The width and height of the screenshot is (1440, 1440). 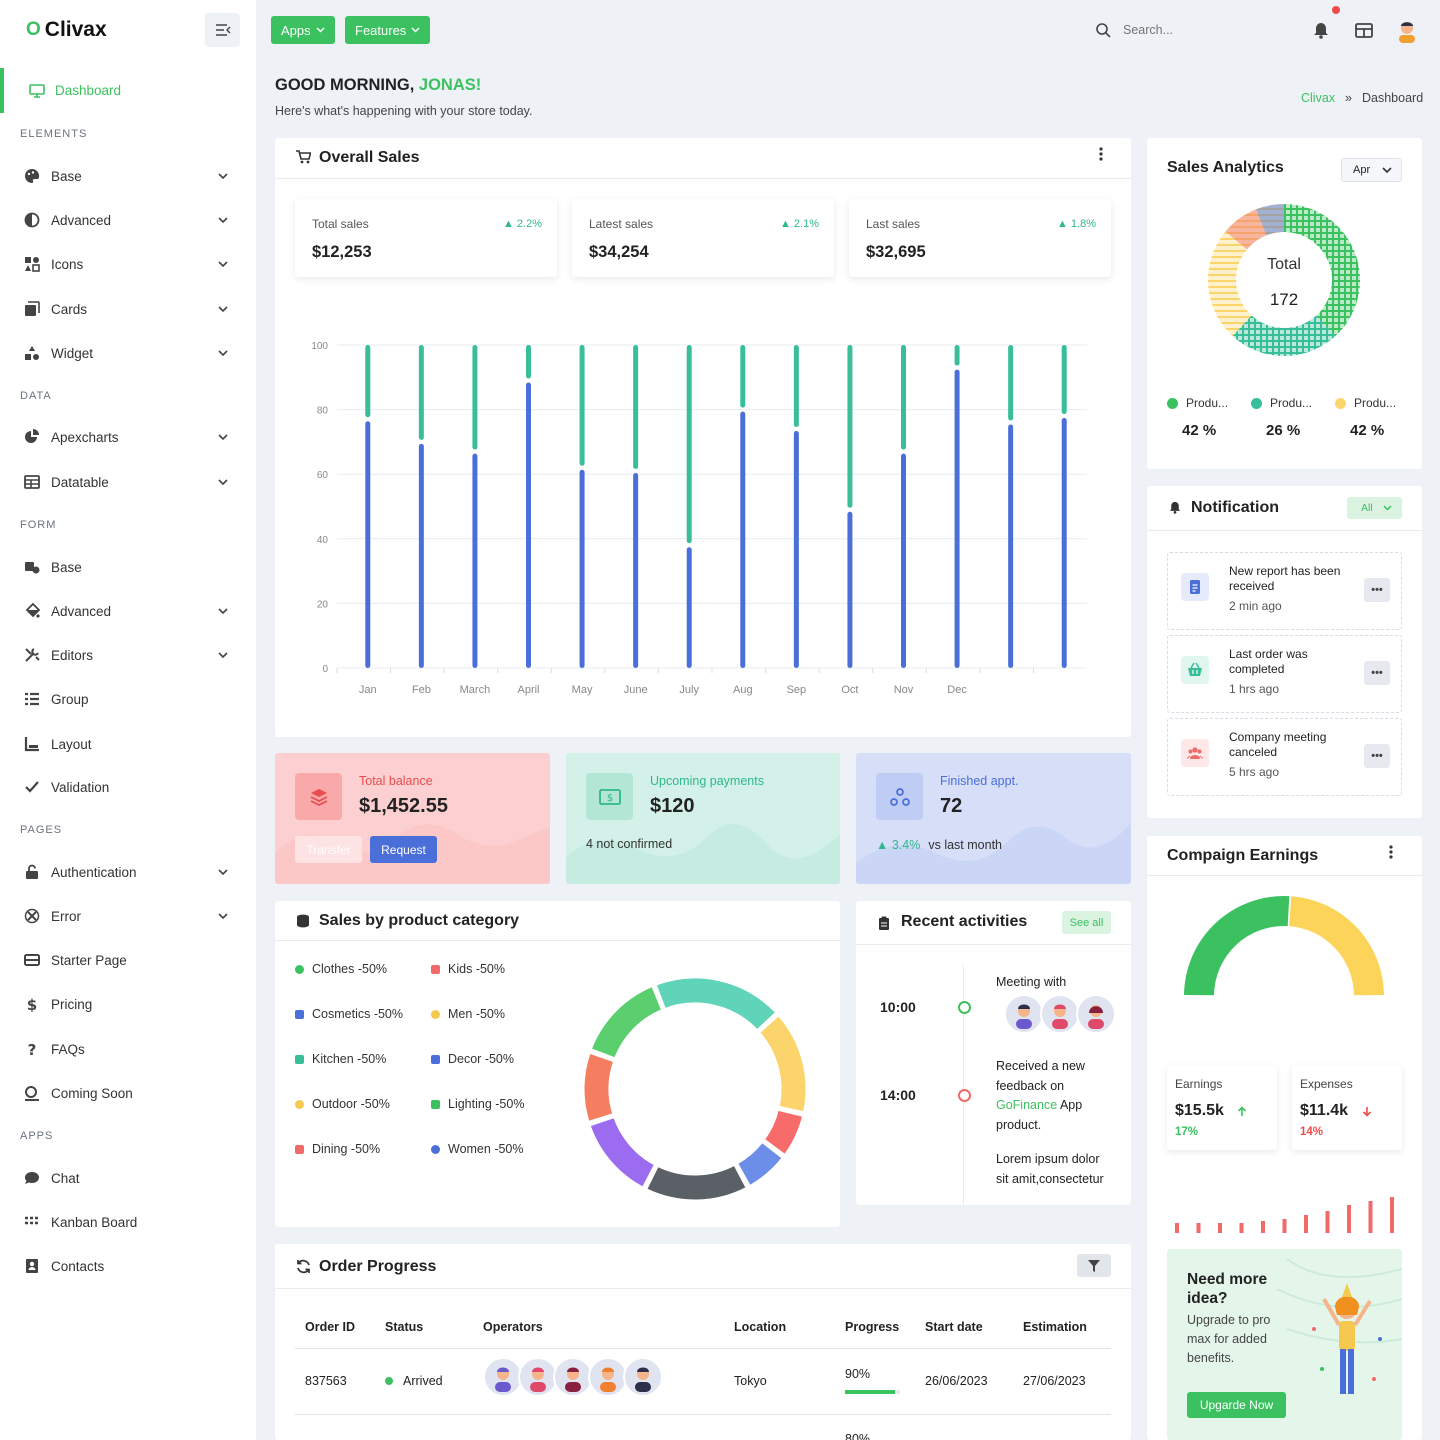 What do you see at coordinates (326, 1381) in the screenshot?
I see `order-id: 837563` at bounding box center [326, 1381].